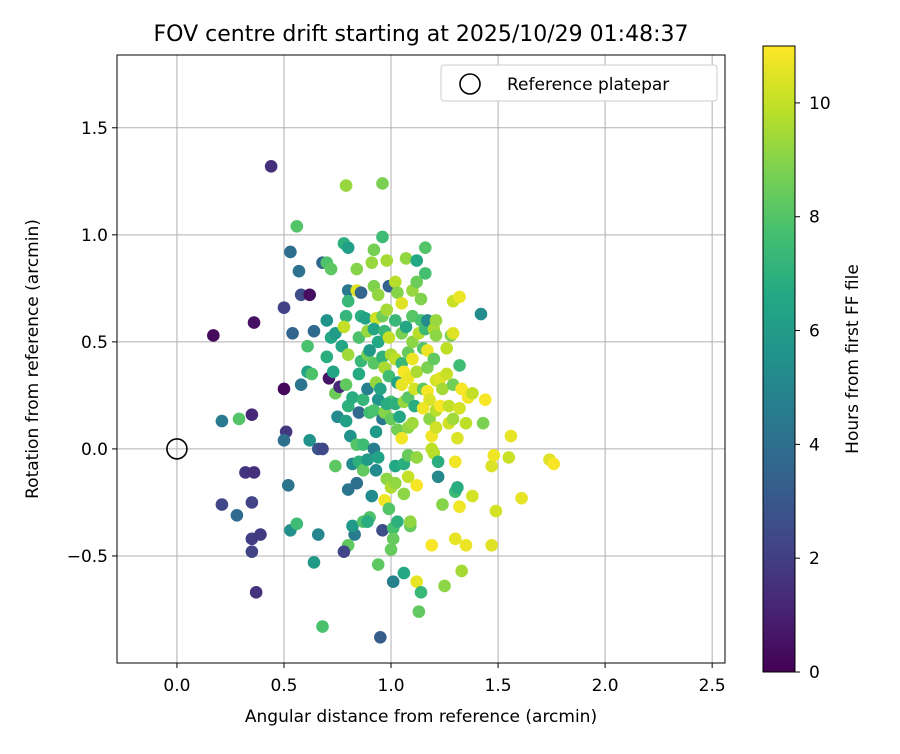  I want to click on reference-platepar-marker, so click(177, 449).